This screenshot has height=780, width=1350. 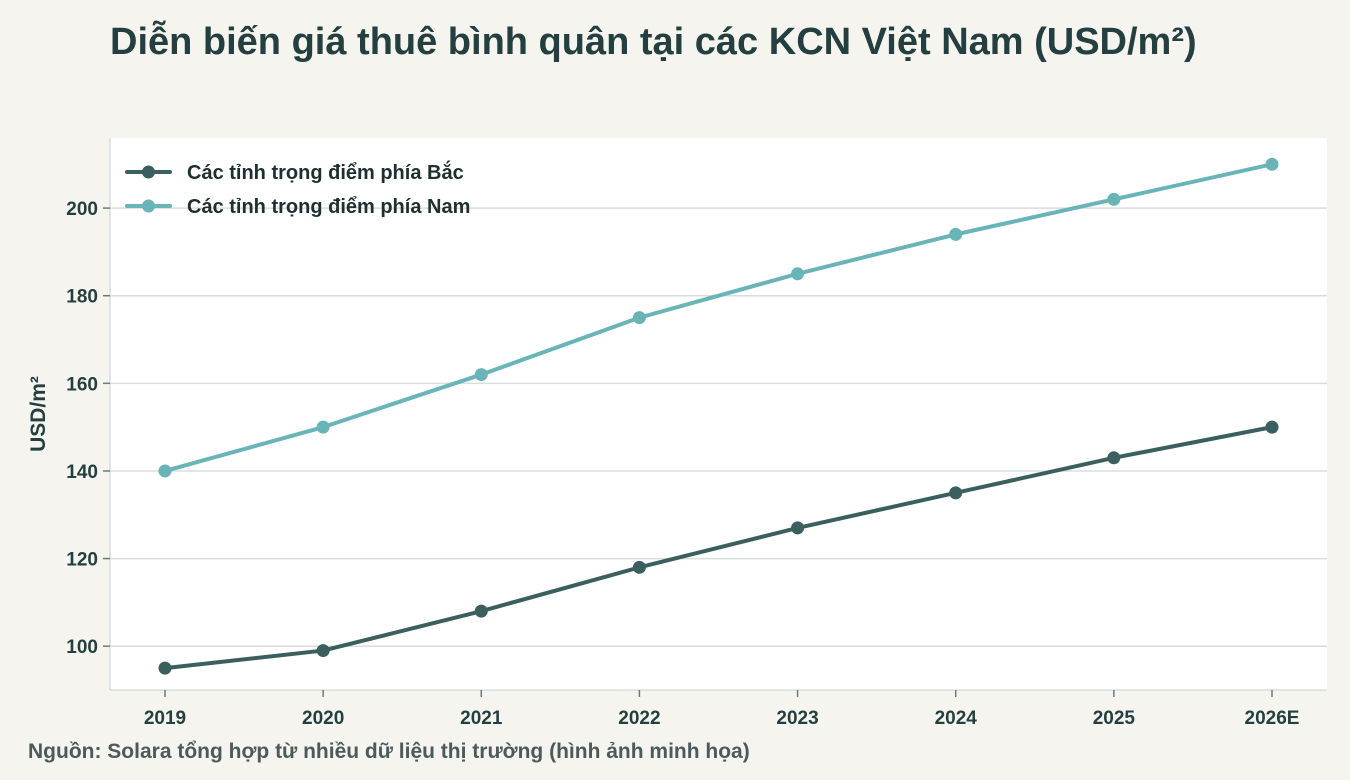 I want to click on y-tick-label: 100, so click(x=82, y=647).